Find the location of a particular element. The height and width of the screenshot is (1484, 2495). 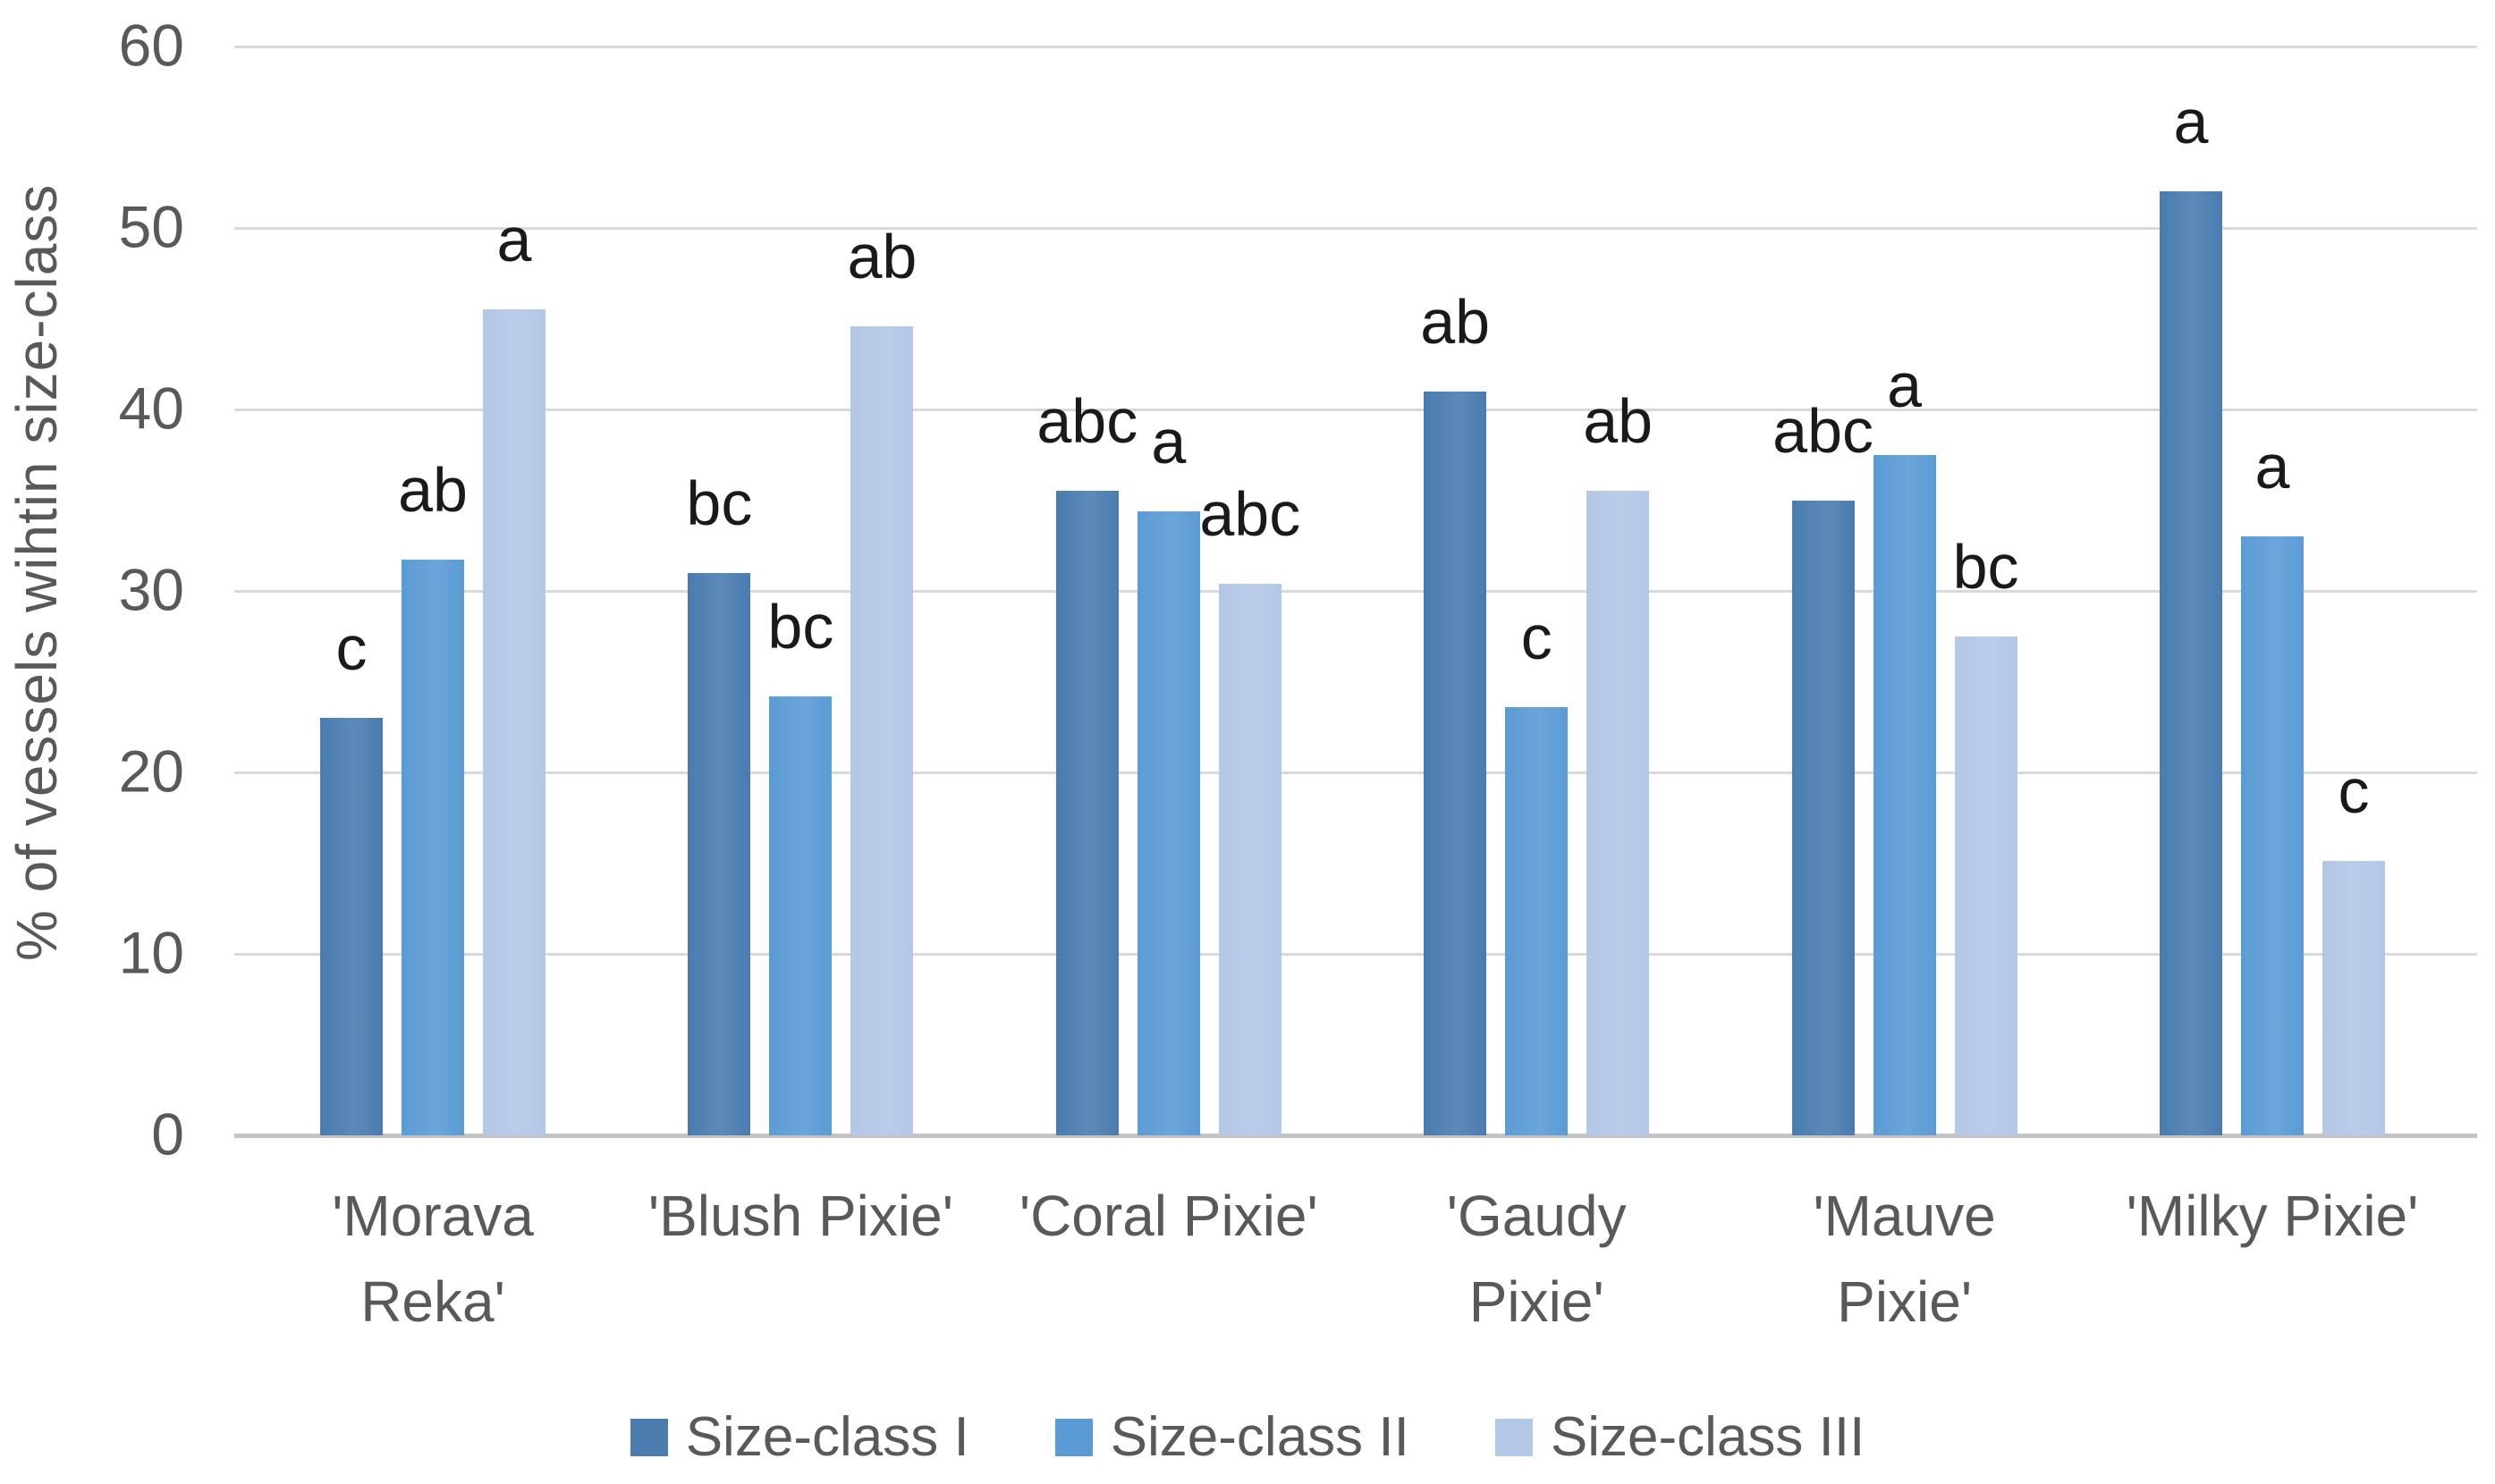

x-axis-category-label: 'Gaudy Pixie' is located at coordinates (1536, 1259).